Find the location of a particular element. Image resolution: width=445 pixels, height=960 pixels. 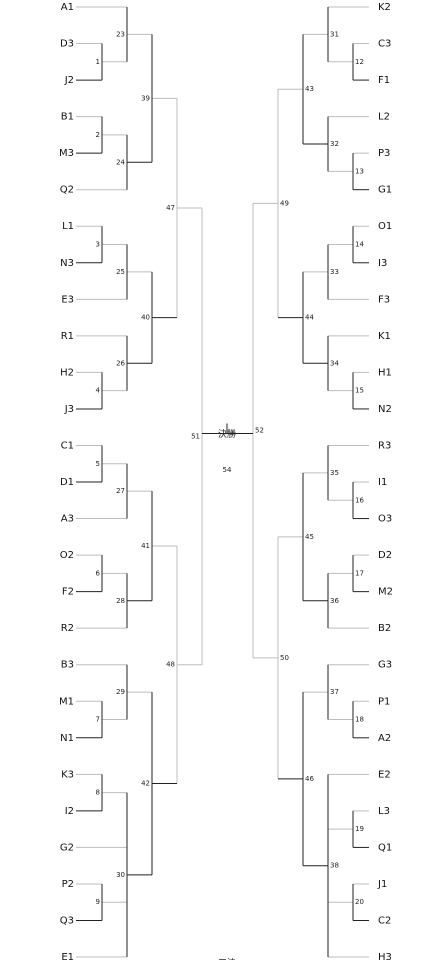

right-team-o1: O1 is located at coordinates (385, 226).